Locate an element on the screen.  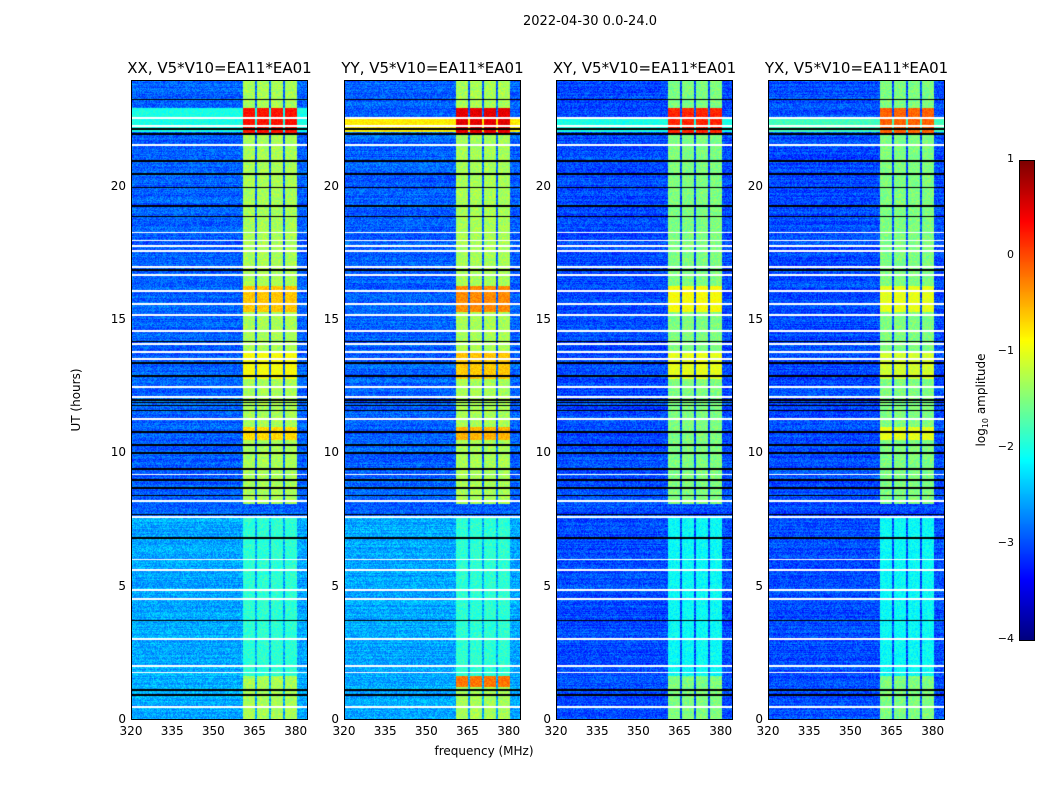
panel-title: YY, V5*V10=EA11*EA01 is located at coordinates (432, 68).